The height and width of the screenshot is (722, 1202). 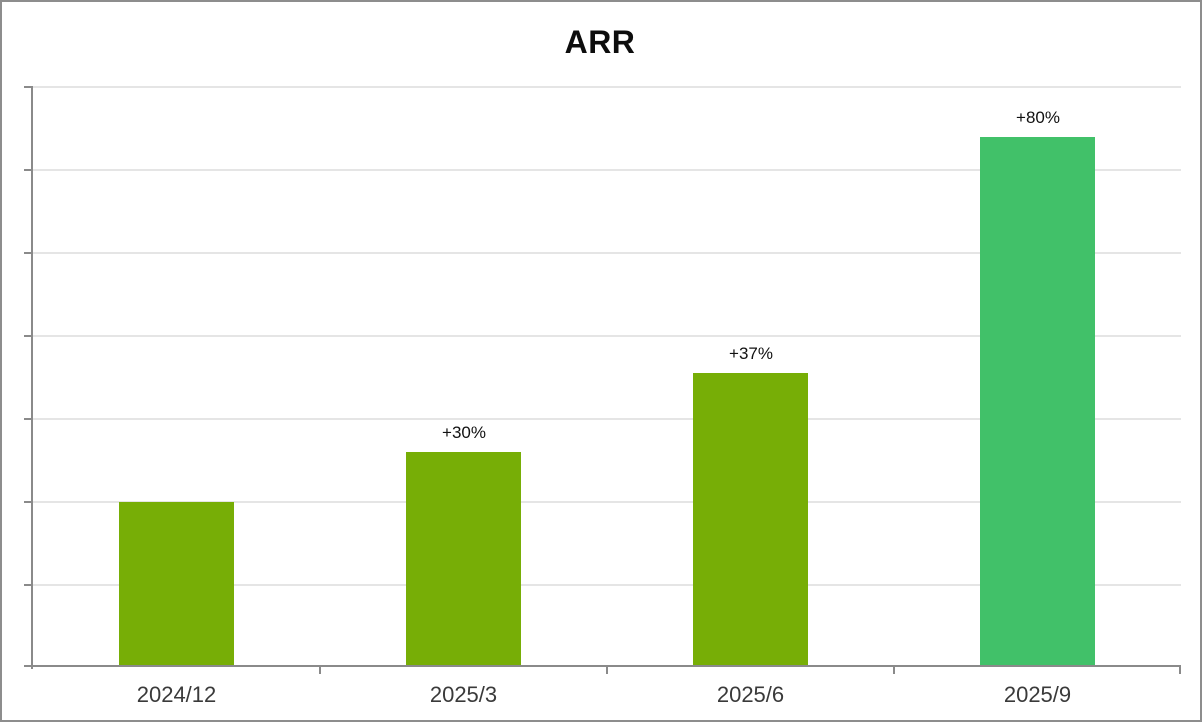 I want to click on chart-title: ARR, so click(x=600, y=42).